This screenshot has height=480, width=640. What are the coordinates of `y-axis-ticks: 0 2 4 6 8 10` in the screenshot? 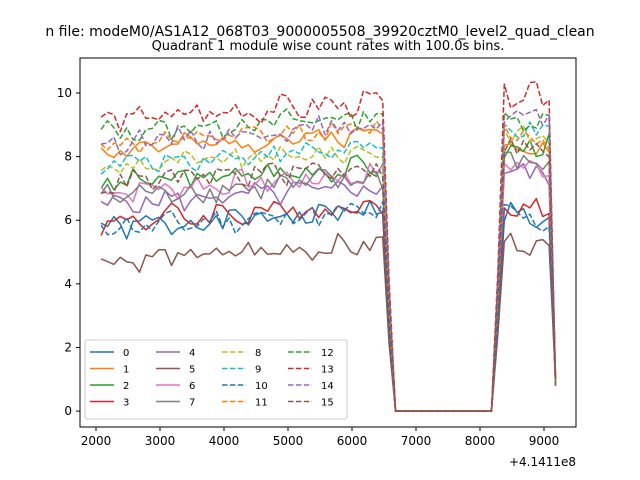 It's located at (68, 252).